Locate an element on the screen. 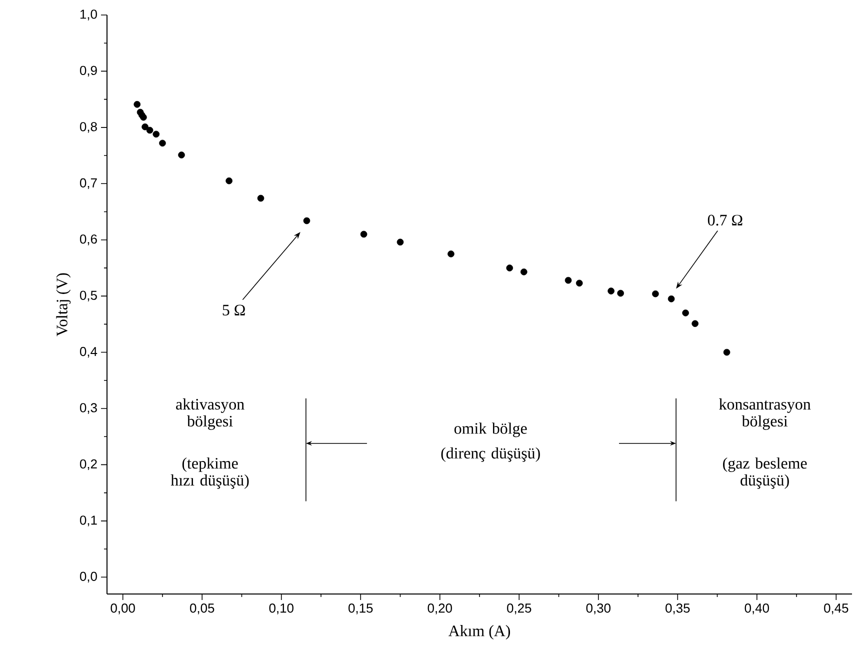  y-tick-label: 0,2 is located at coordinates (88, 464).